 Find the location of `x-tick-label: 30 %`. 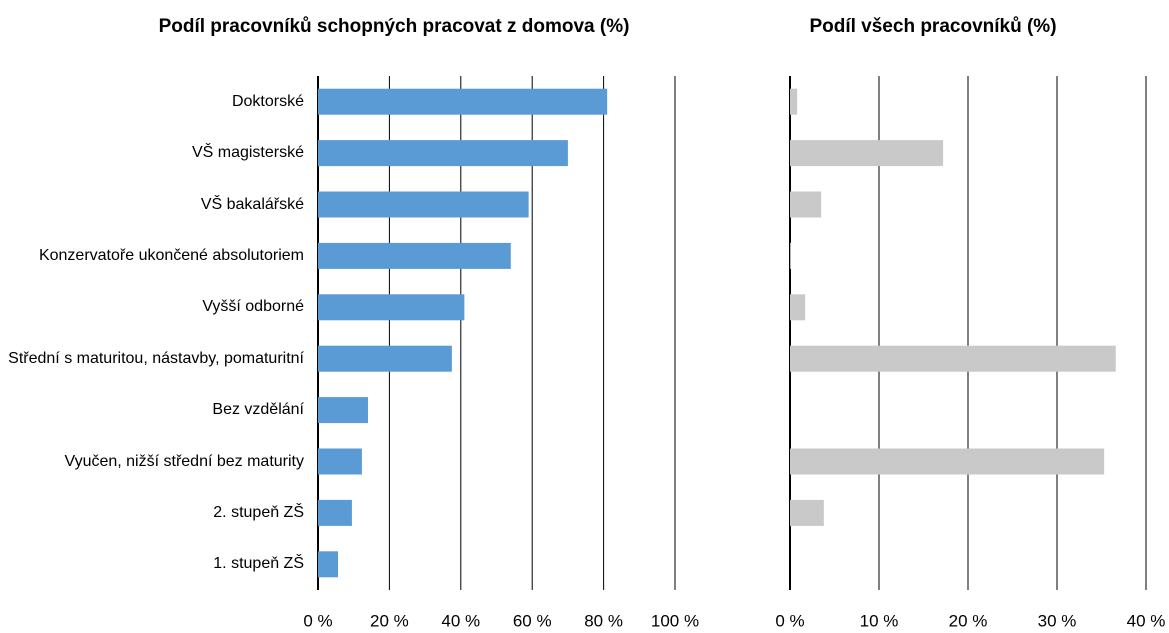

x-tick-label: 30 % is located at coordinates (1057, 620).